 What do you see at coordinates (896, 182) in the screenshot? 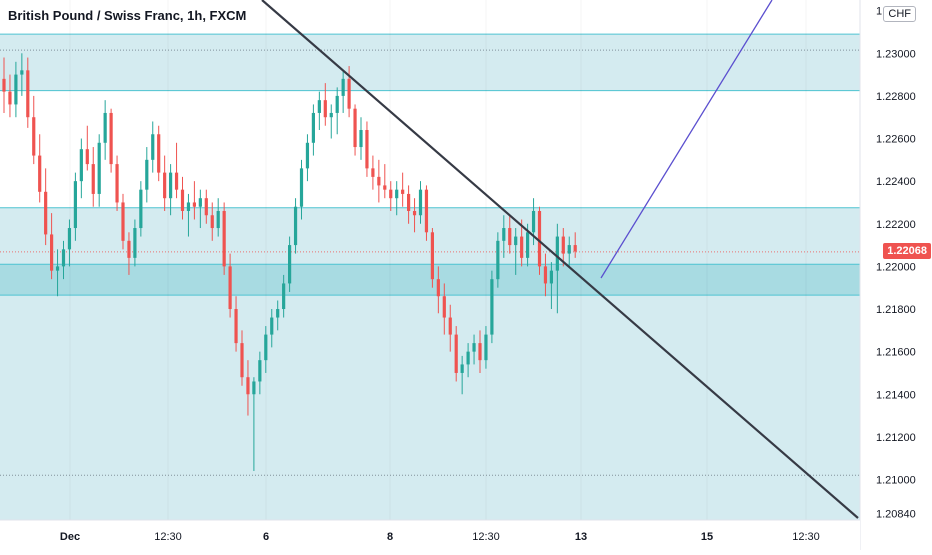
I see `price-tick-label: 1.22400` at bounding box center [896, 182].